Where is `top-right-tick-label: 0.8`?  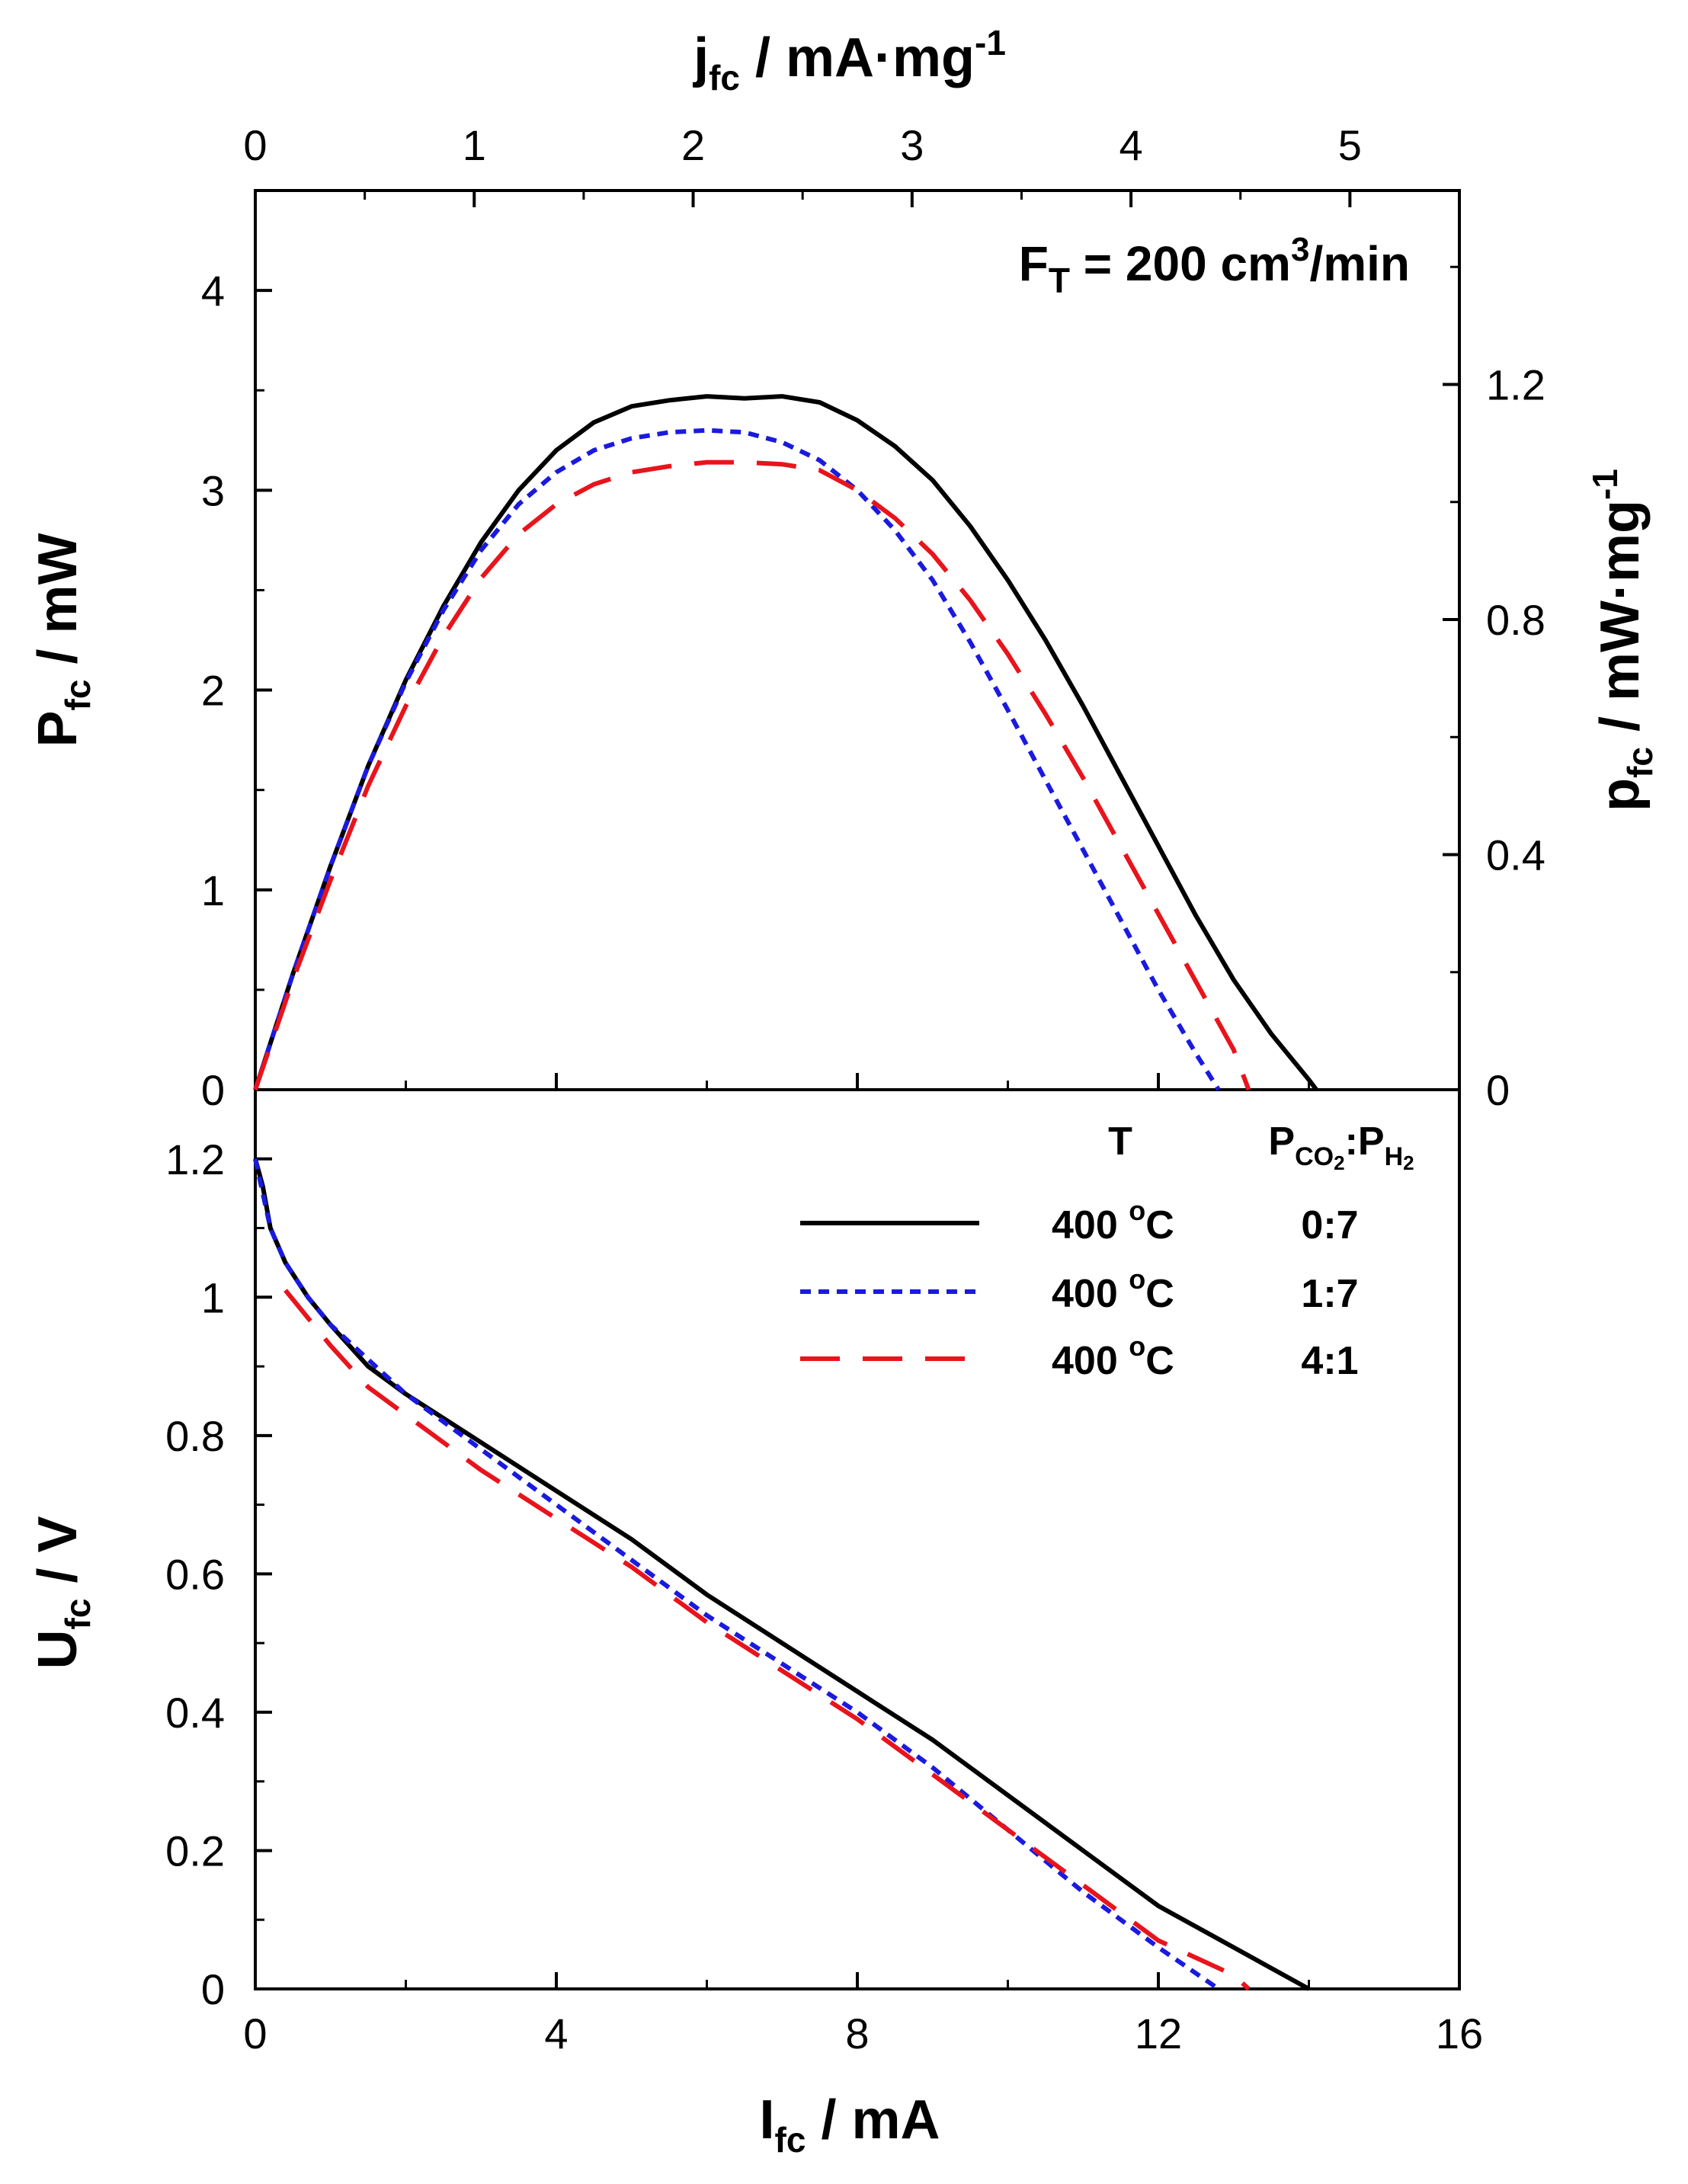 top-right-tick-label: 0.8 is located at coordinates (1516, 620).